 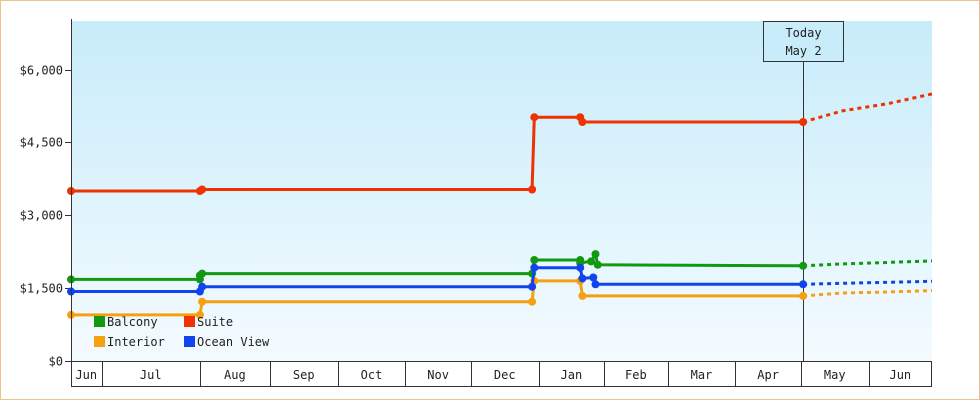 I want to click on y-tick-label: $4,500, so click(x=41, y=143).